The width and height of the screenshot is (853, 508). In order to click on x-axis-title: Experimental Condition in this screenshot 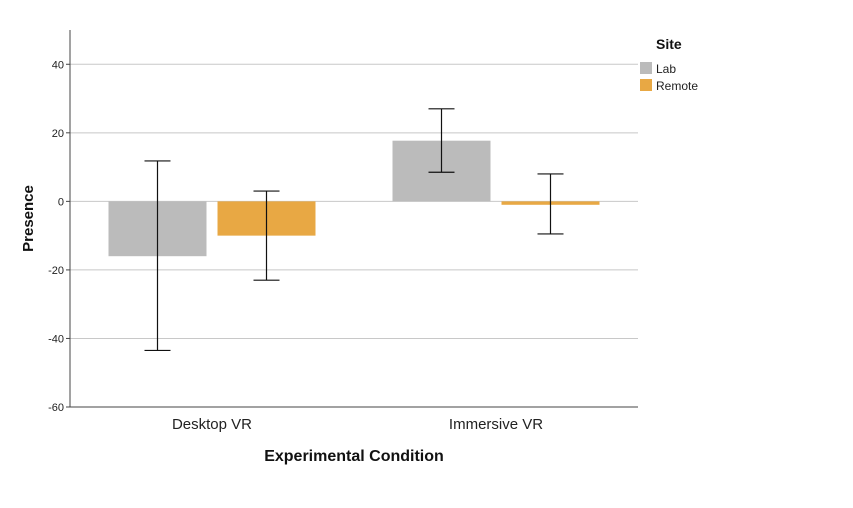, I will do `click(354, 456)`.